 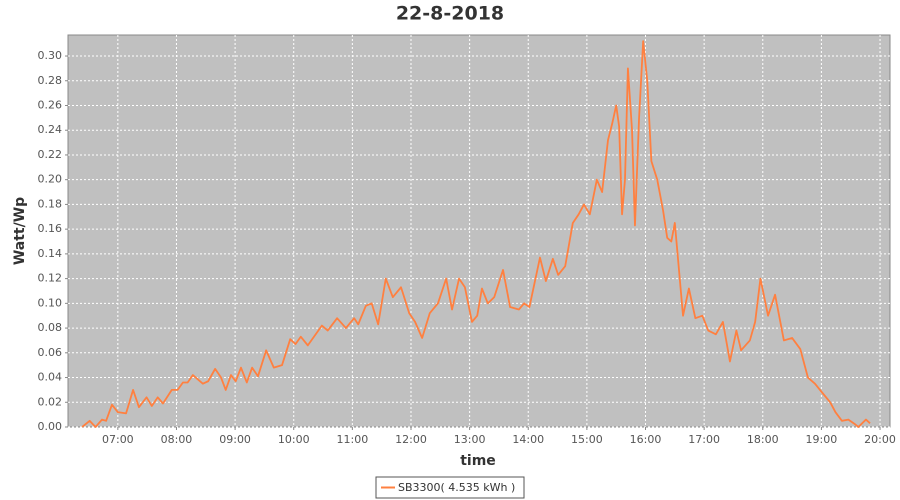 What do you see at coordinates (20, 231) in the screenshot?
I see `y-axis-label: Watt/Wp` at bounding box center [20, 231].